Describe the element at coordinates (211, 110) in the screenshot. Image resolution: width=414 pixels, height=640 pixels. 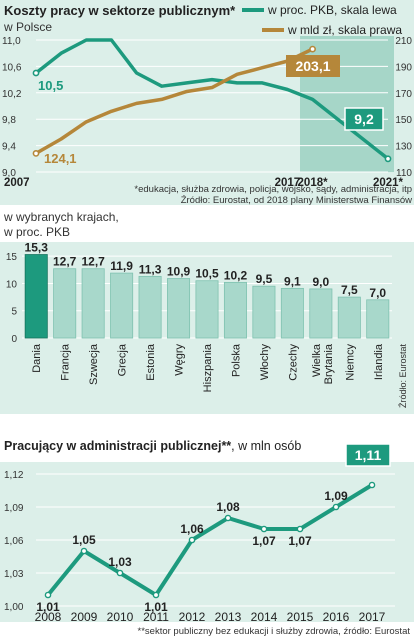
I see `chart-cost-data-labels: 10,5 124,1 203,1 9,2` at that location.